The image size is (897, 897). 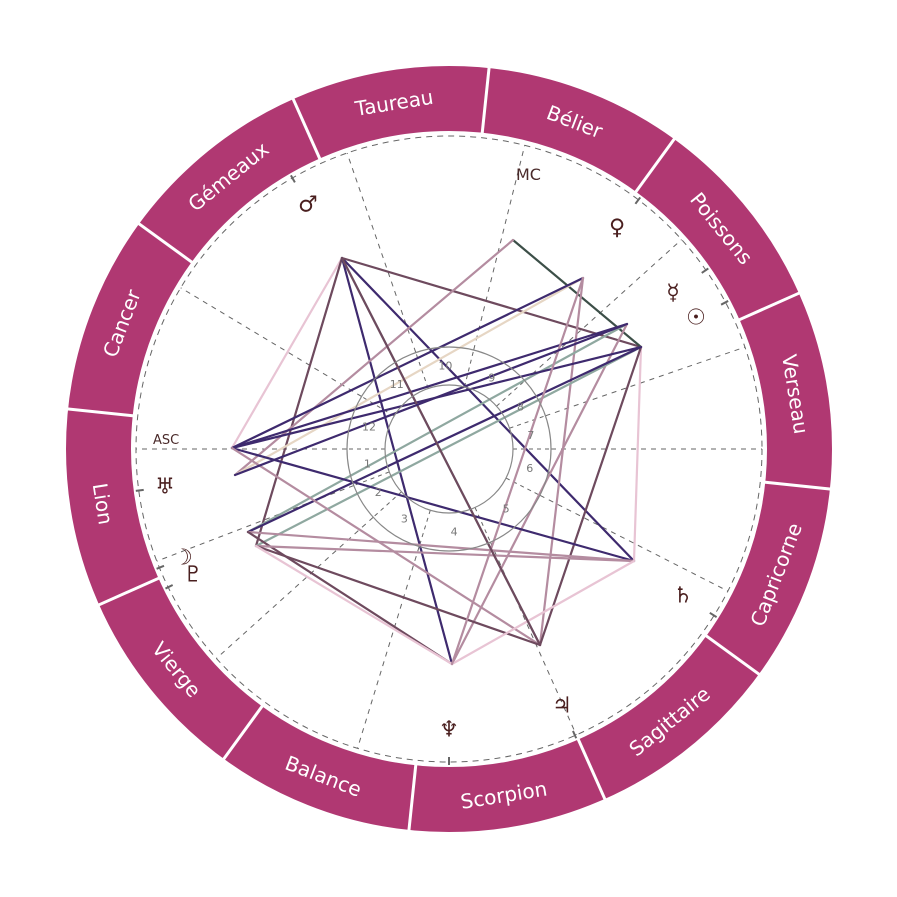 What do you see at coordinates (166, 440) in the screenshot?
I see `asc-label: ASC` at bounding box center [166, 440].